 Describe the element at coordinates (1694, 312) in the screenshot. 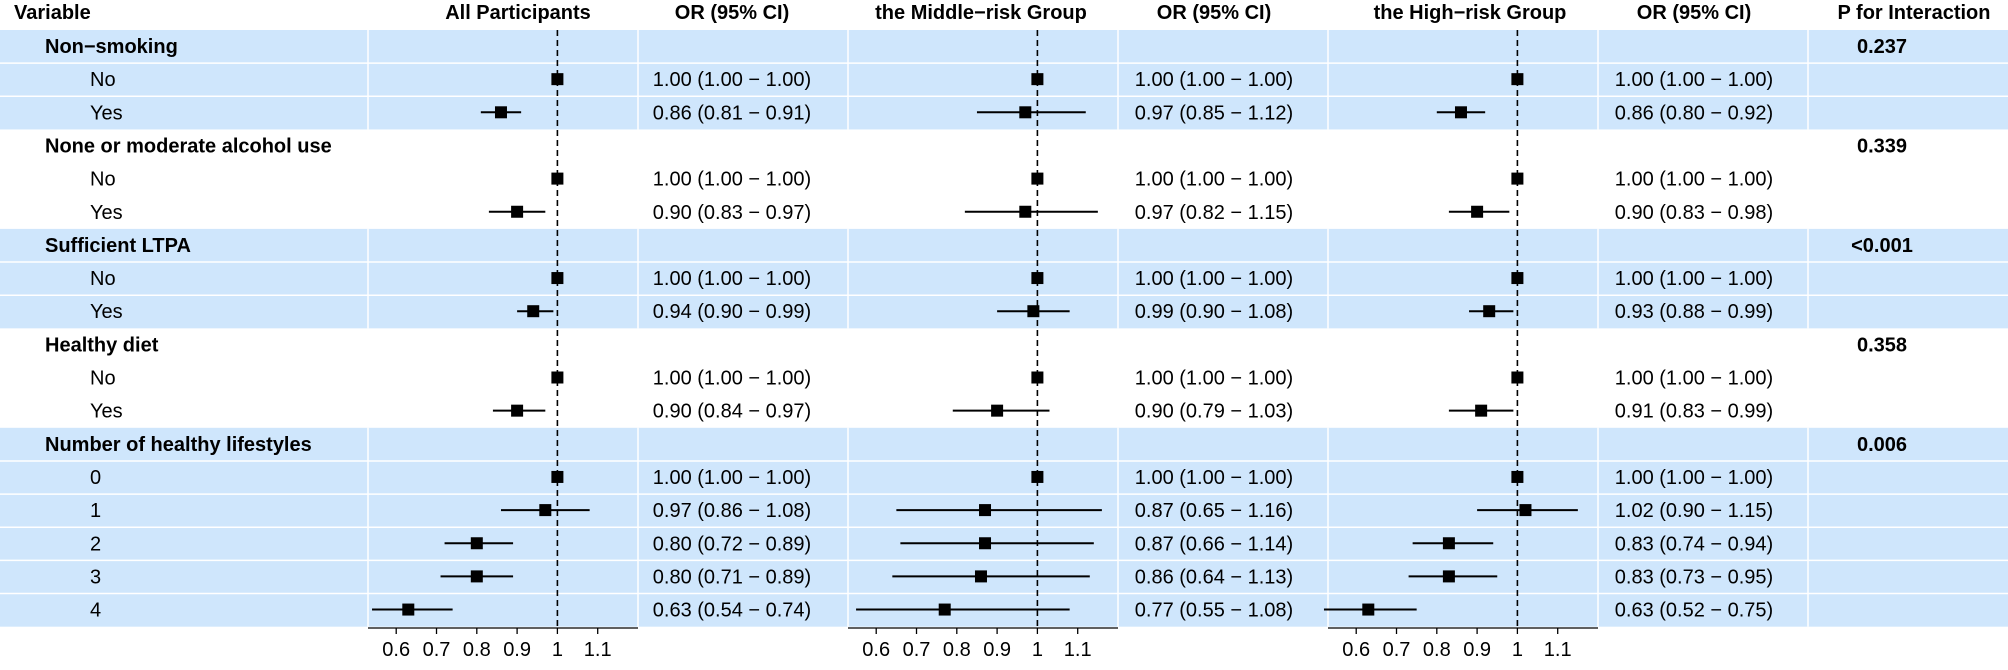

I see `or-value: 0.93 (0.88 − 0.99)` at that location.